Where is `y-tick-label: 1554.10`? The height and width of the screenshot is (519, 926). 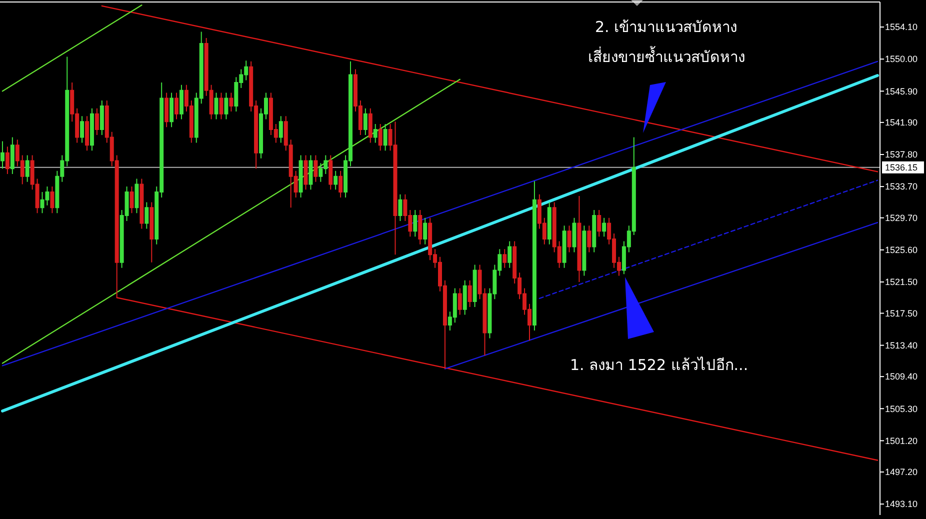
y-tick-label: 1554.10 is located at coordinates (901, 27).